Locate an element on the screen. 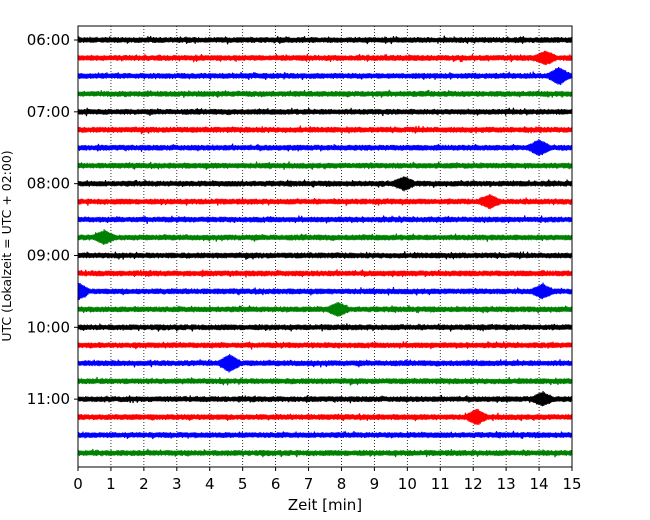 The image size is (650, 520). x-tick-label: 3 is located at coordinates (177, 484).